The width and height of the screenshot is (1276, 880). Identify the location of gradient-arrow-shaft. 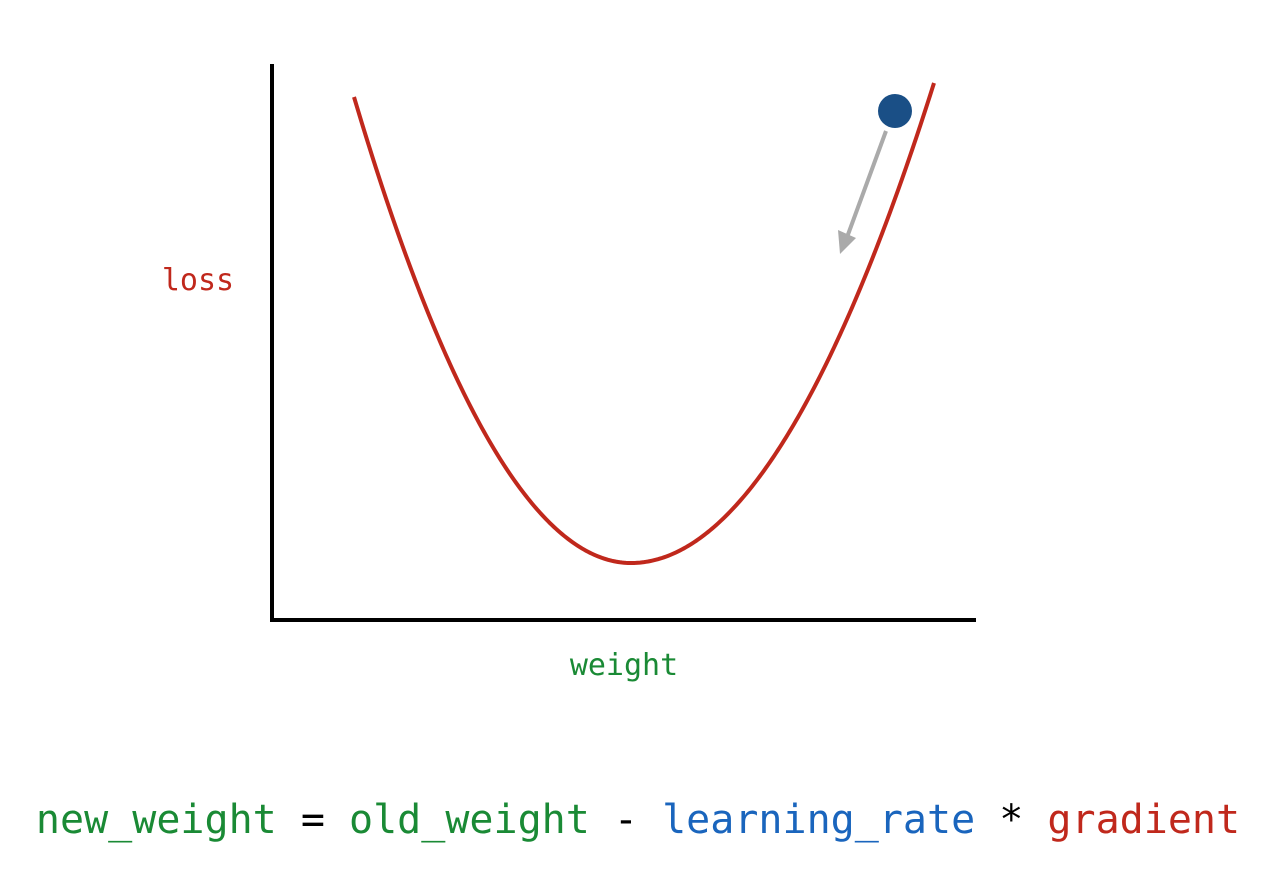
(866, 185).